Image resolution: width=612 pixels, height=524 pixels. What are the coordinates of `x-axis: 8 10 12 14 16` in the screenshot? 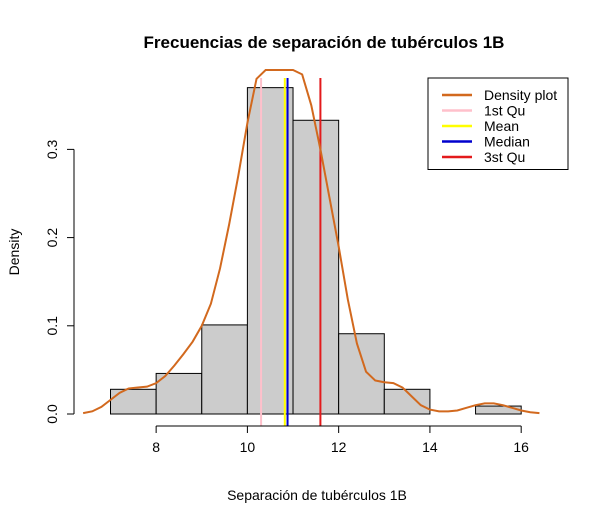 It's located at (340, 440).